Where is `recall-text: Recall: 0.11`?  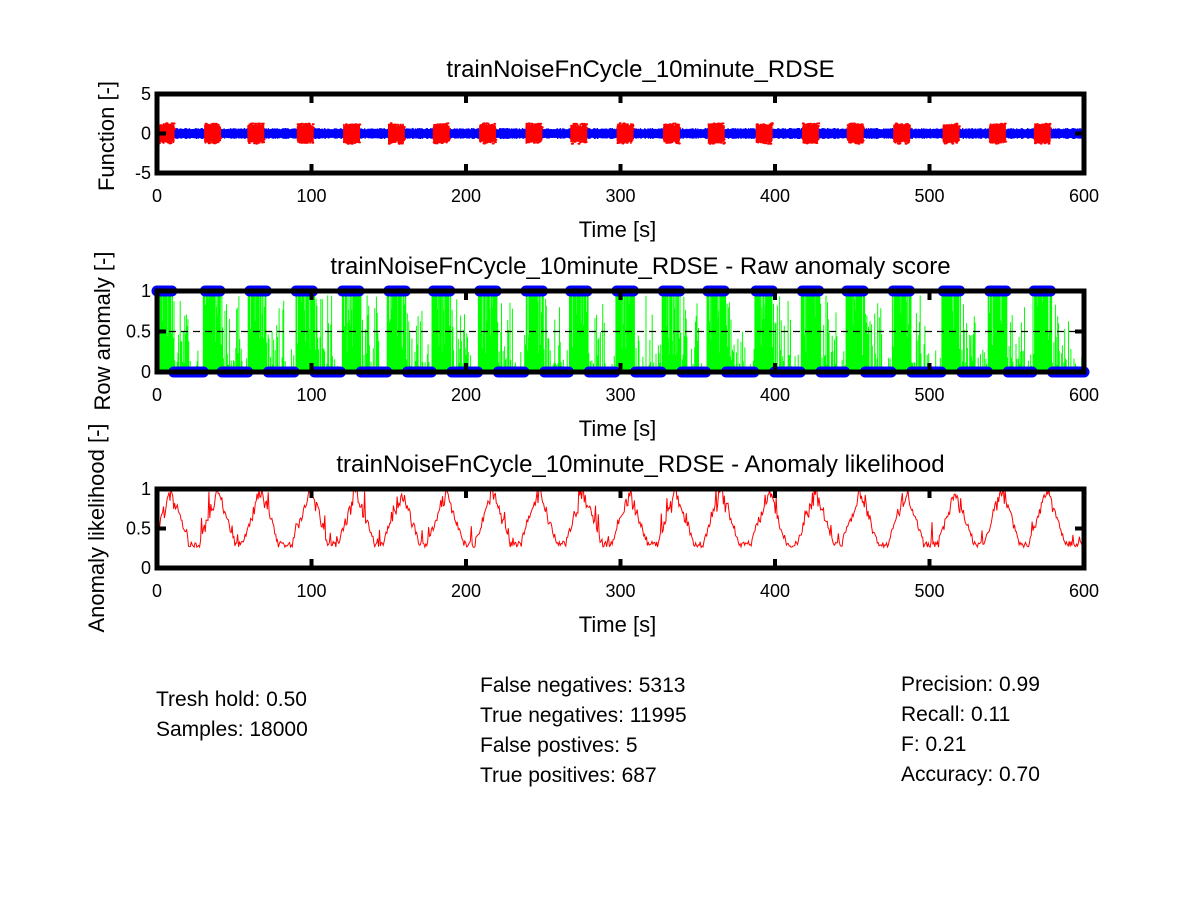 recall-text: Recall: 0.11 is located at coordinates (956, 714).